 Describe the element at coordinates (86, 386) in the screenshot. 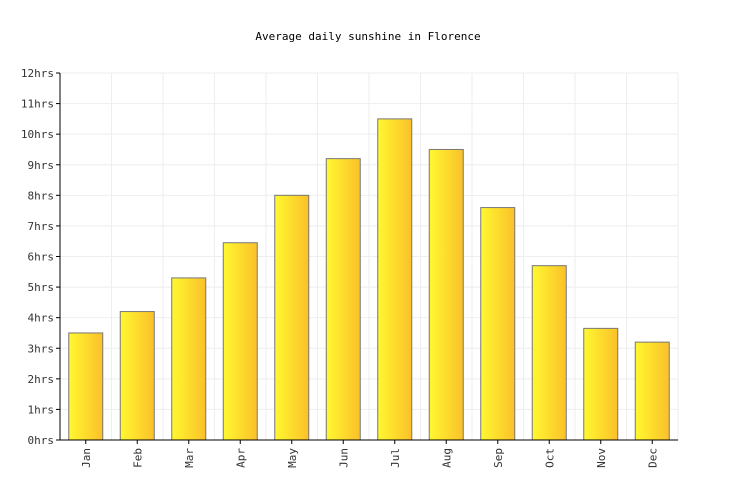

I see `bar-jan` at that location.